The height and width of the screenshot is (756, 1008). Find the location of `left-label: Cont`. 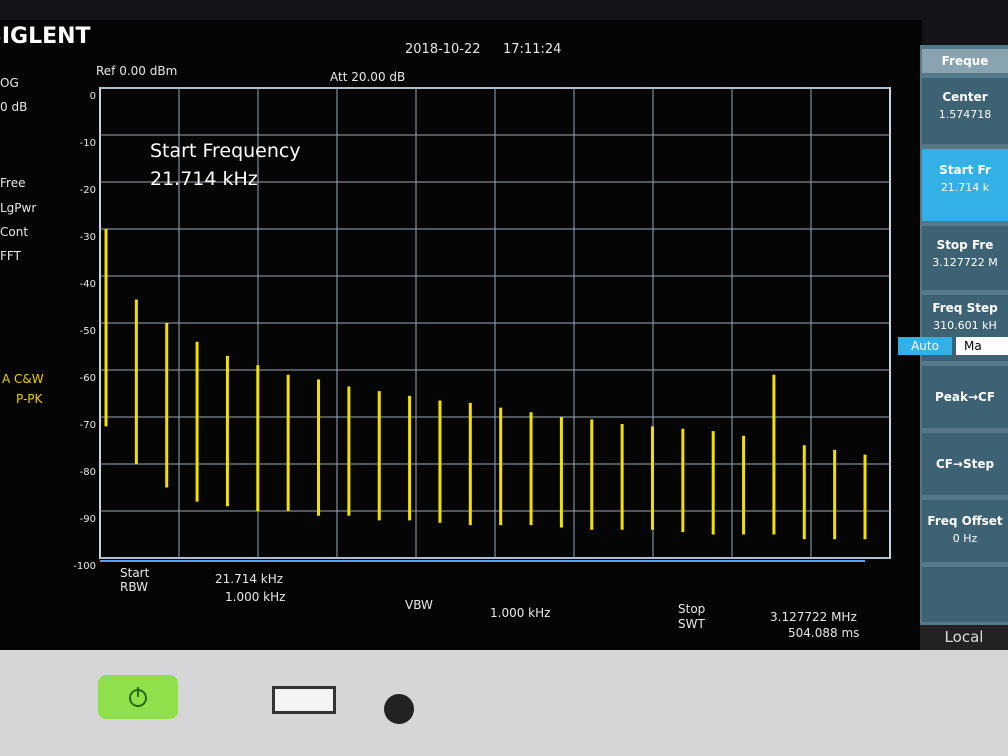

left-label: Cont is located at coordinates (14, 232).